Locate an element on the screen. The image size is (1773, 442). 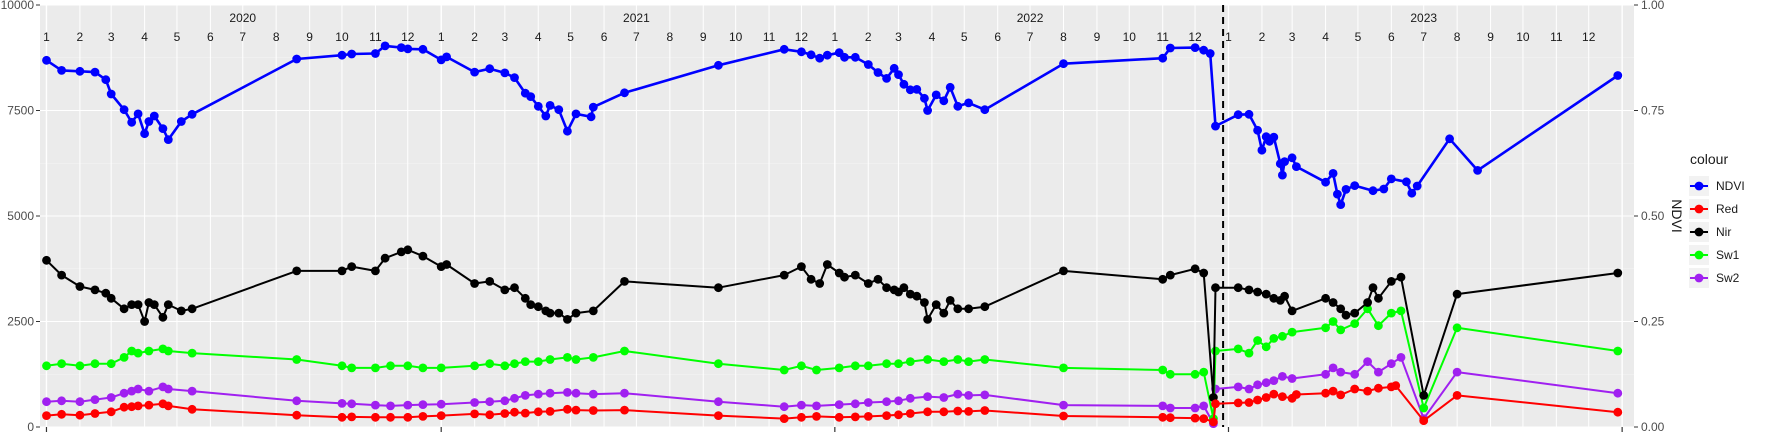
month-label: 7 is located at coordinates (1423, 37).